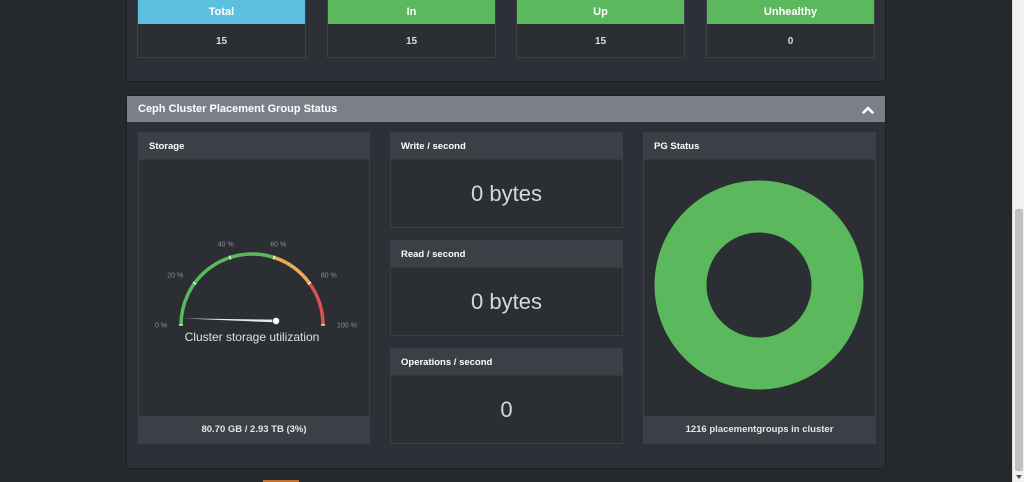 The width and height of the screenshot is (1024, 482). I want to click on stat-in-value: 15, so click(411, 41).